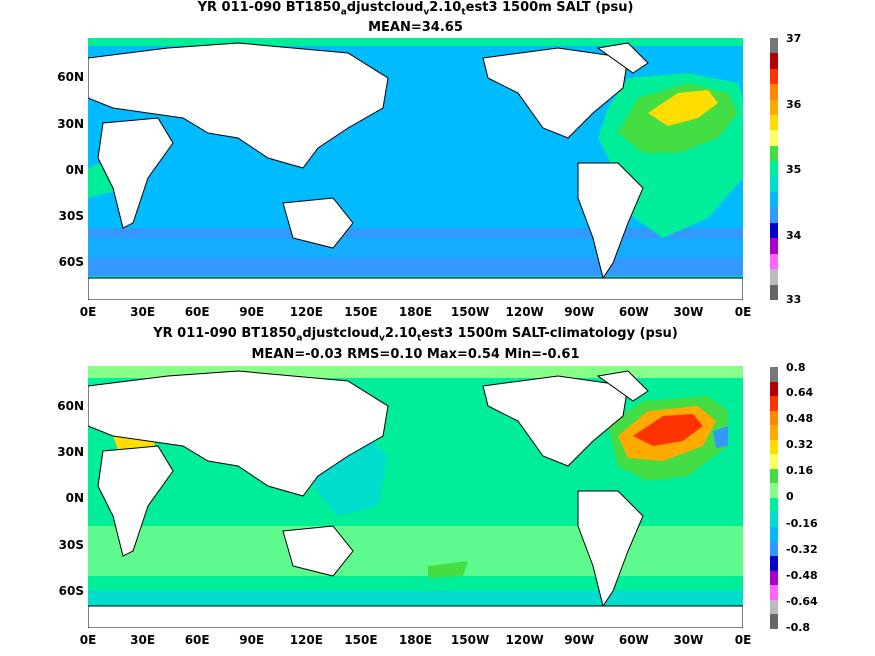  What do you see at coordinates (802, 523) in the screenshot?
I see `colorbar-tick: -0.16` at bounding box center [802, 523].